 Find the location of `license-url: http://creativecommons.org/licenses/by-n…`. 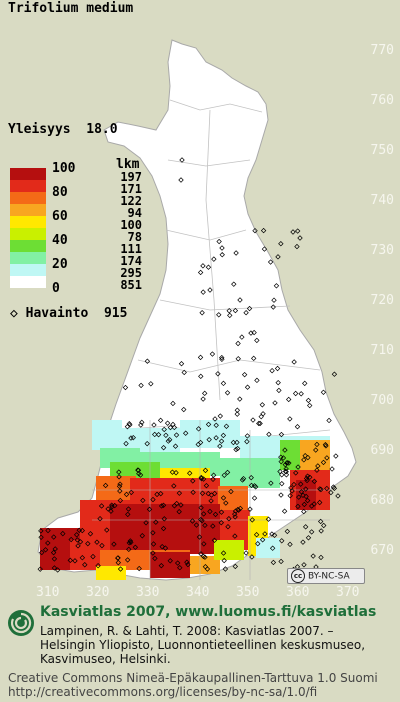

license-url: http://creativecommons.org/licenses/by-n… is located at coordinates (163, 692).